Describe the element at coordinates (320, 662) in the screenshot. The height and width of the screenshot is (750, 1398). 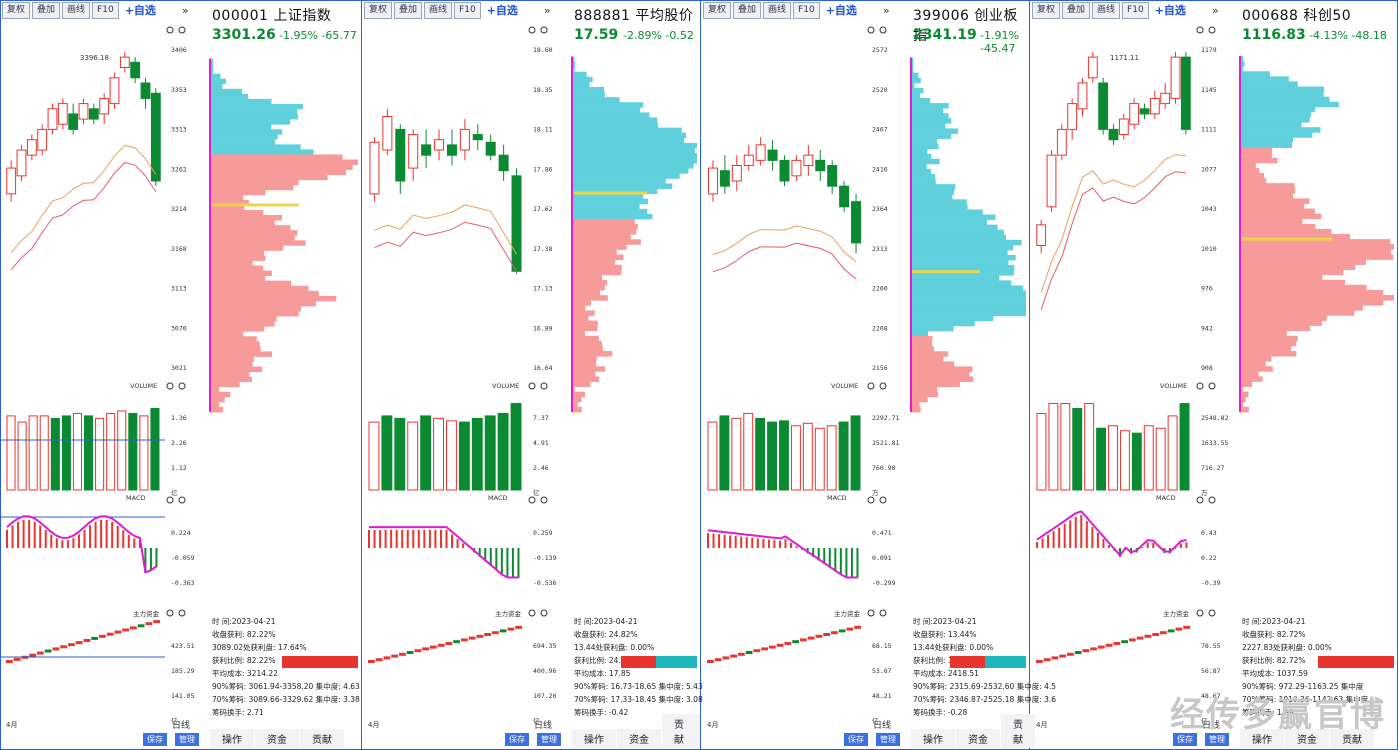
I see `profit-ratio-bar` at that location.